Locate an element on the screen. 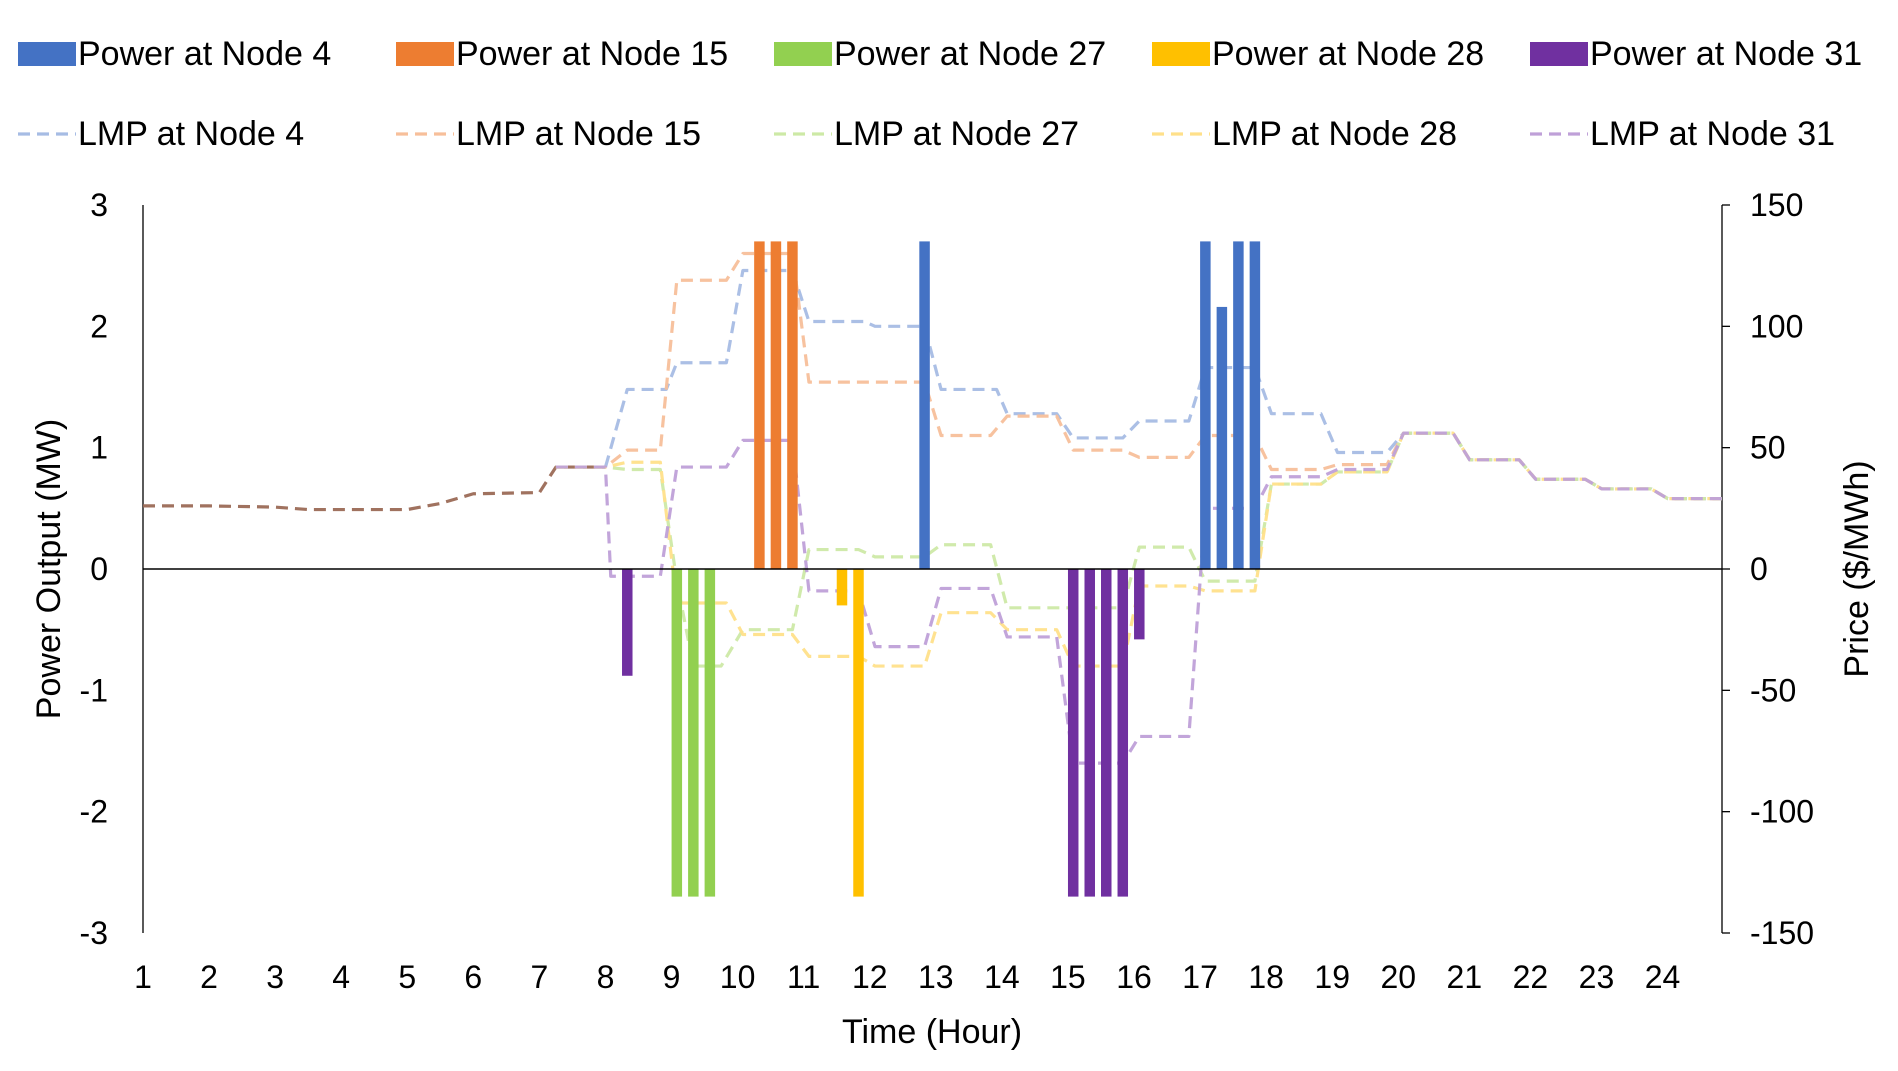 The height and width of the screenshot is (1071, 1898). lmp-line-lmp15 is located at coordinates (1138, 376).